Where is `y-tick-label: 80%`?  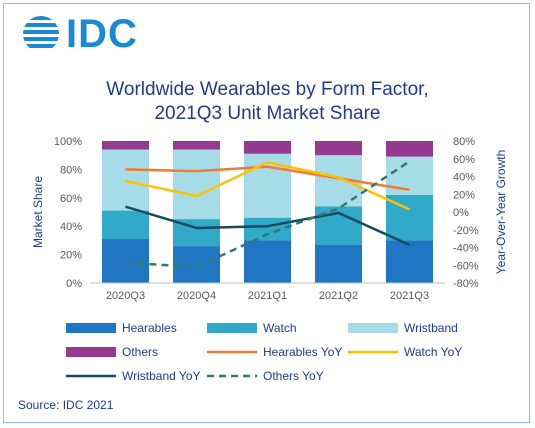 y-tick-label: 80% is located at coordinates (71, 170).